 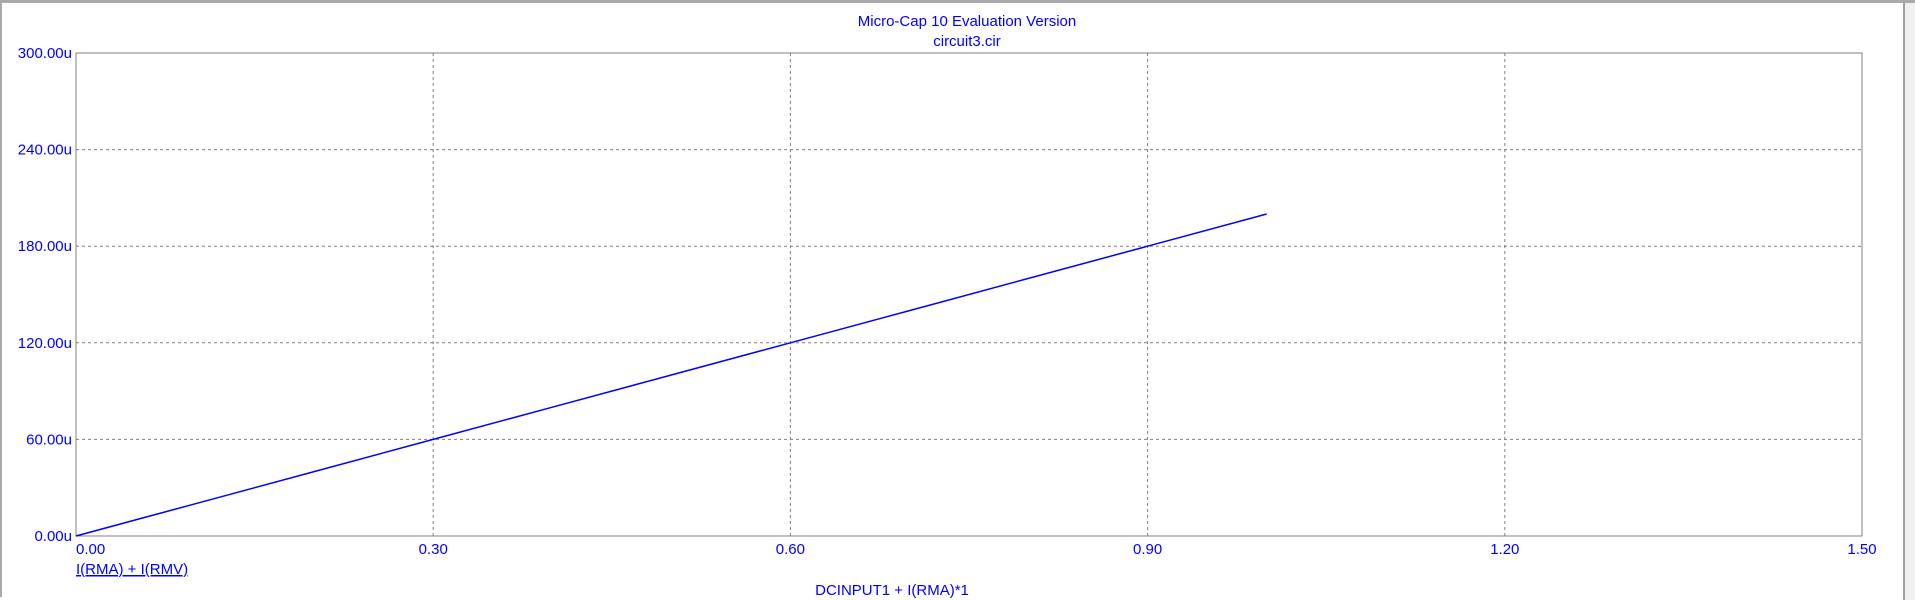 I want to click on x-tick-label: 0.60, so click(x=790, y=549).